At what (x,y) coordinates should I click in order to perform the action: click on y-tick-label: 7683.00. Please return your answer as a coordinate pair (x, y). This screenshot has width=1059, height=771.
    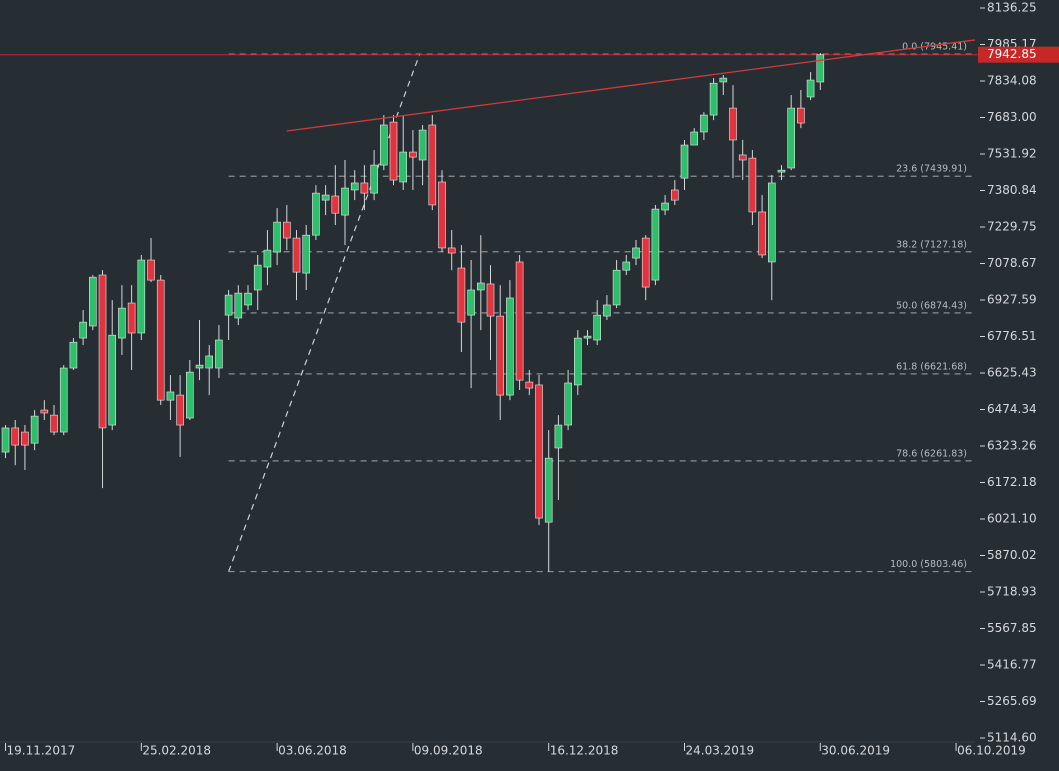
    Looking at the image, I should click on (1012, 117).